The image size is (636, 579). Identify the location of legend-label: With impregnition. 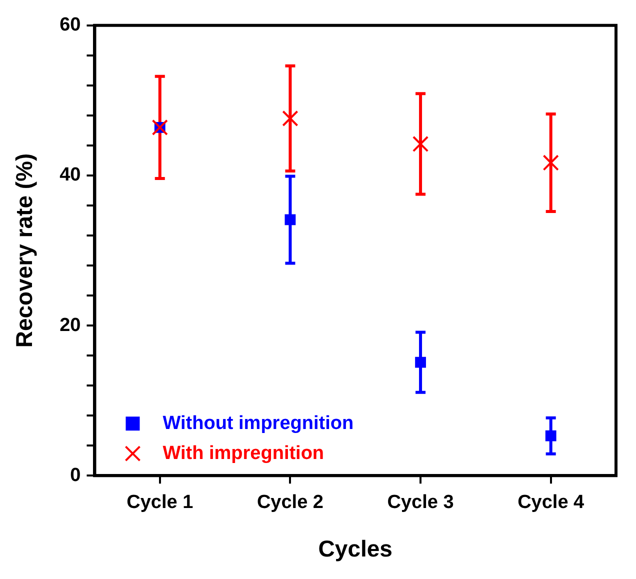
(243, 453).